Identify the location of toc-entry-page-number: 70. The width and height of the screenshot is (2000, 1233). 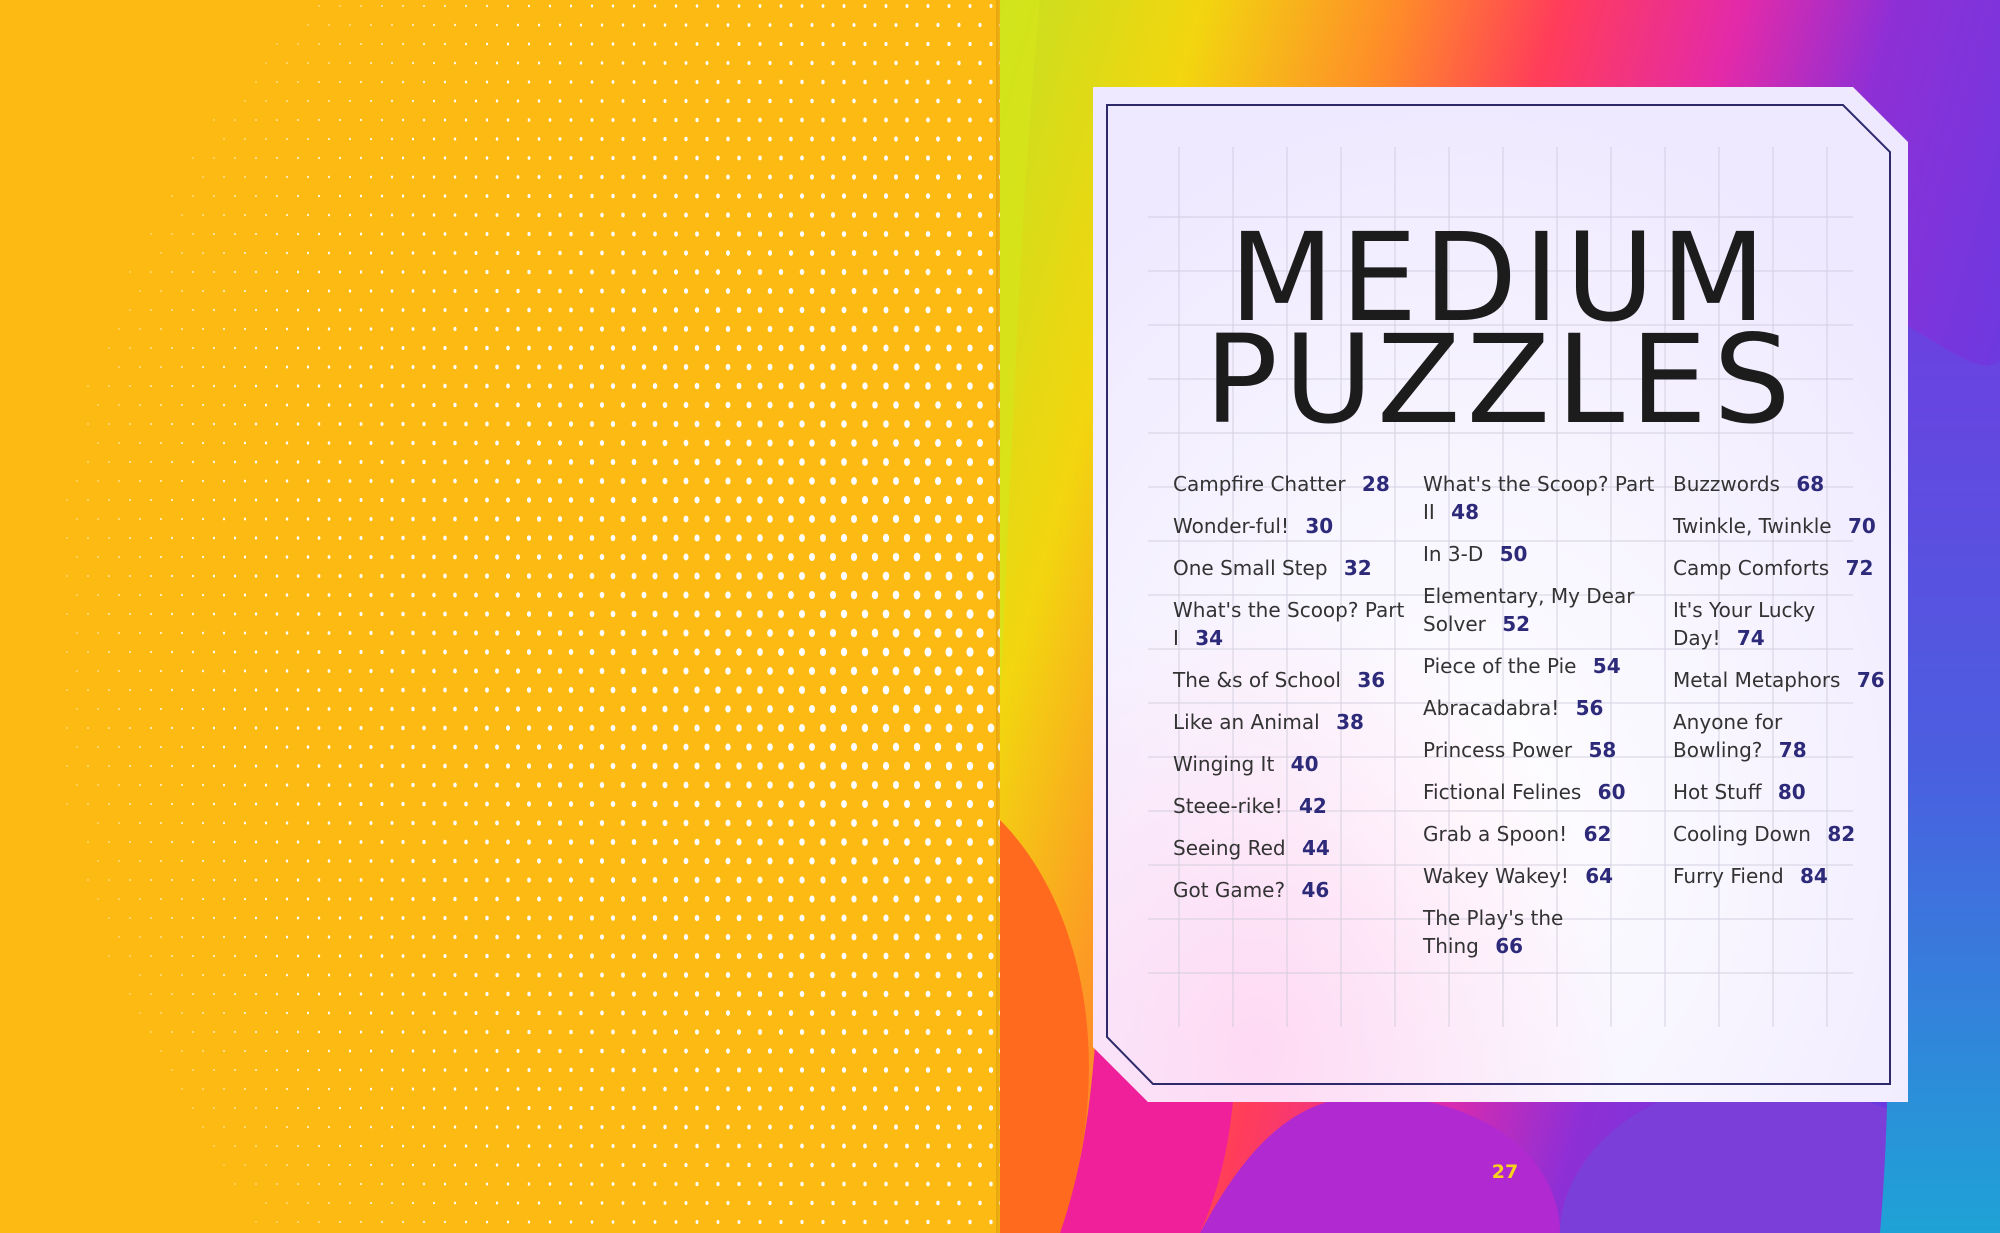
(1861, 526).